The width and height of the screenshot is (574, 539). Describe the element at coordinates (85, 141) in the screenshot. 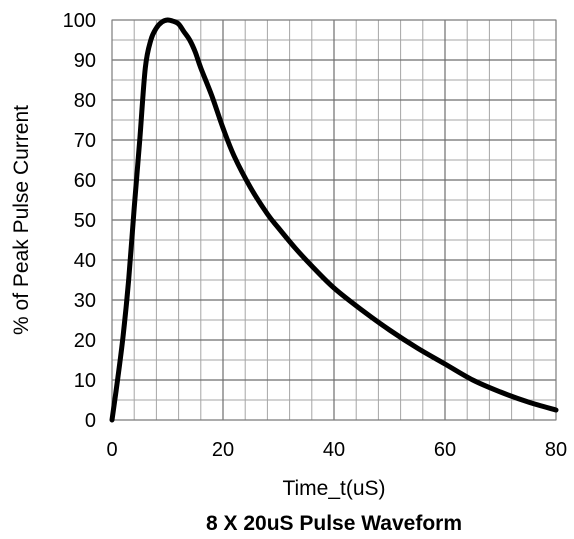

I see `y-tick-label: 70` at that location.